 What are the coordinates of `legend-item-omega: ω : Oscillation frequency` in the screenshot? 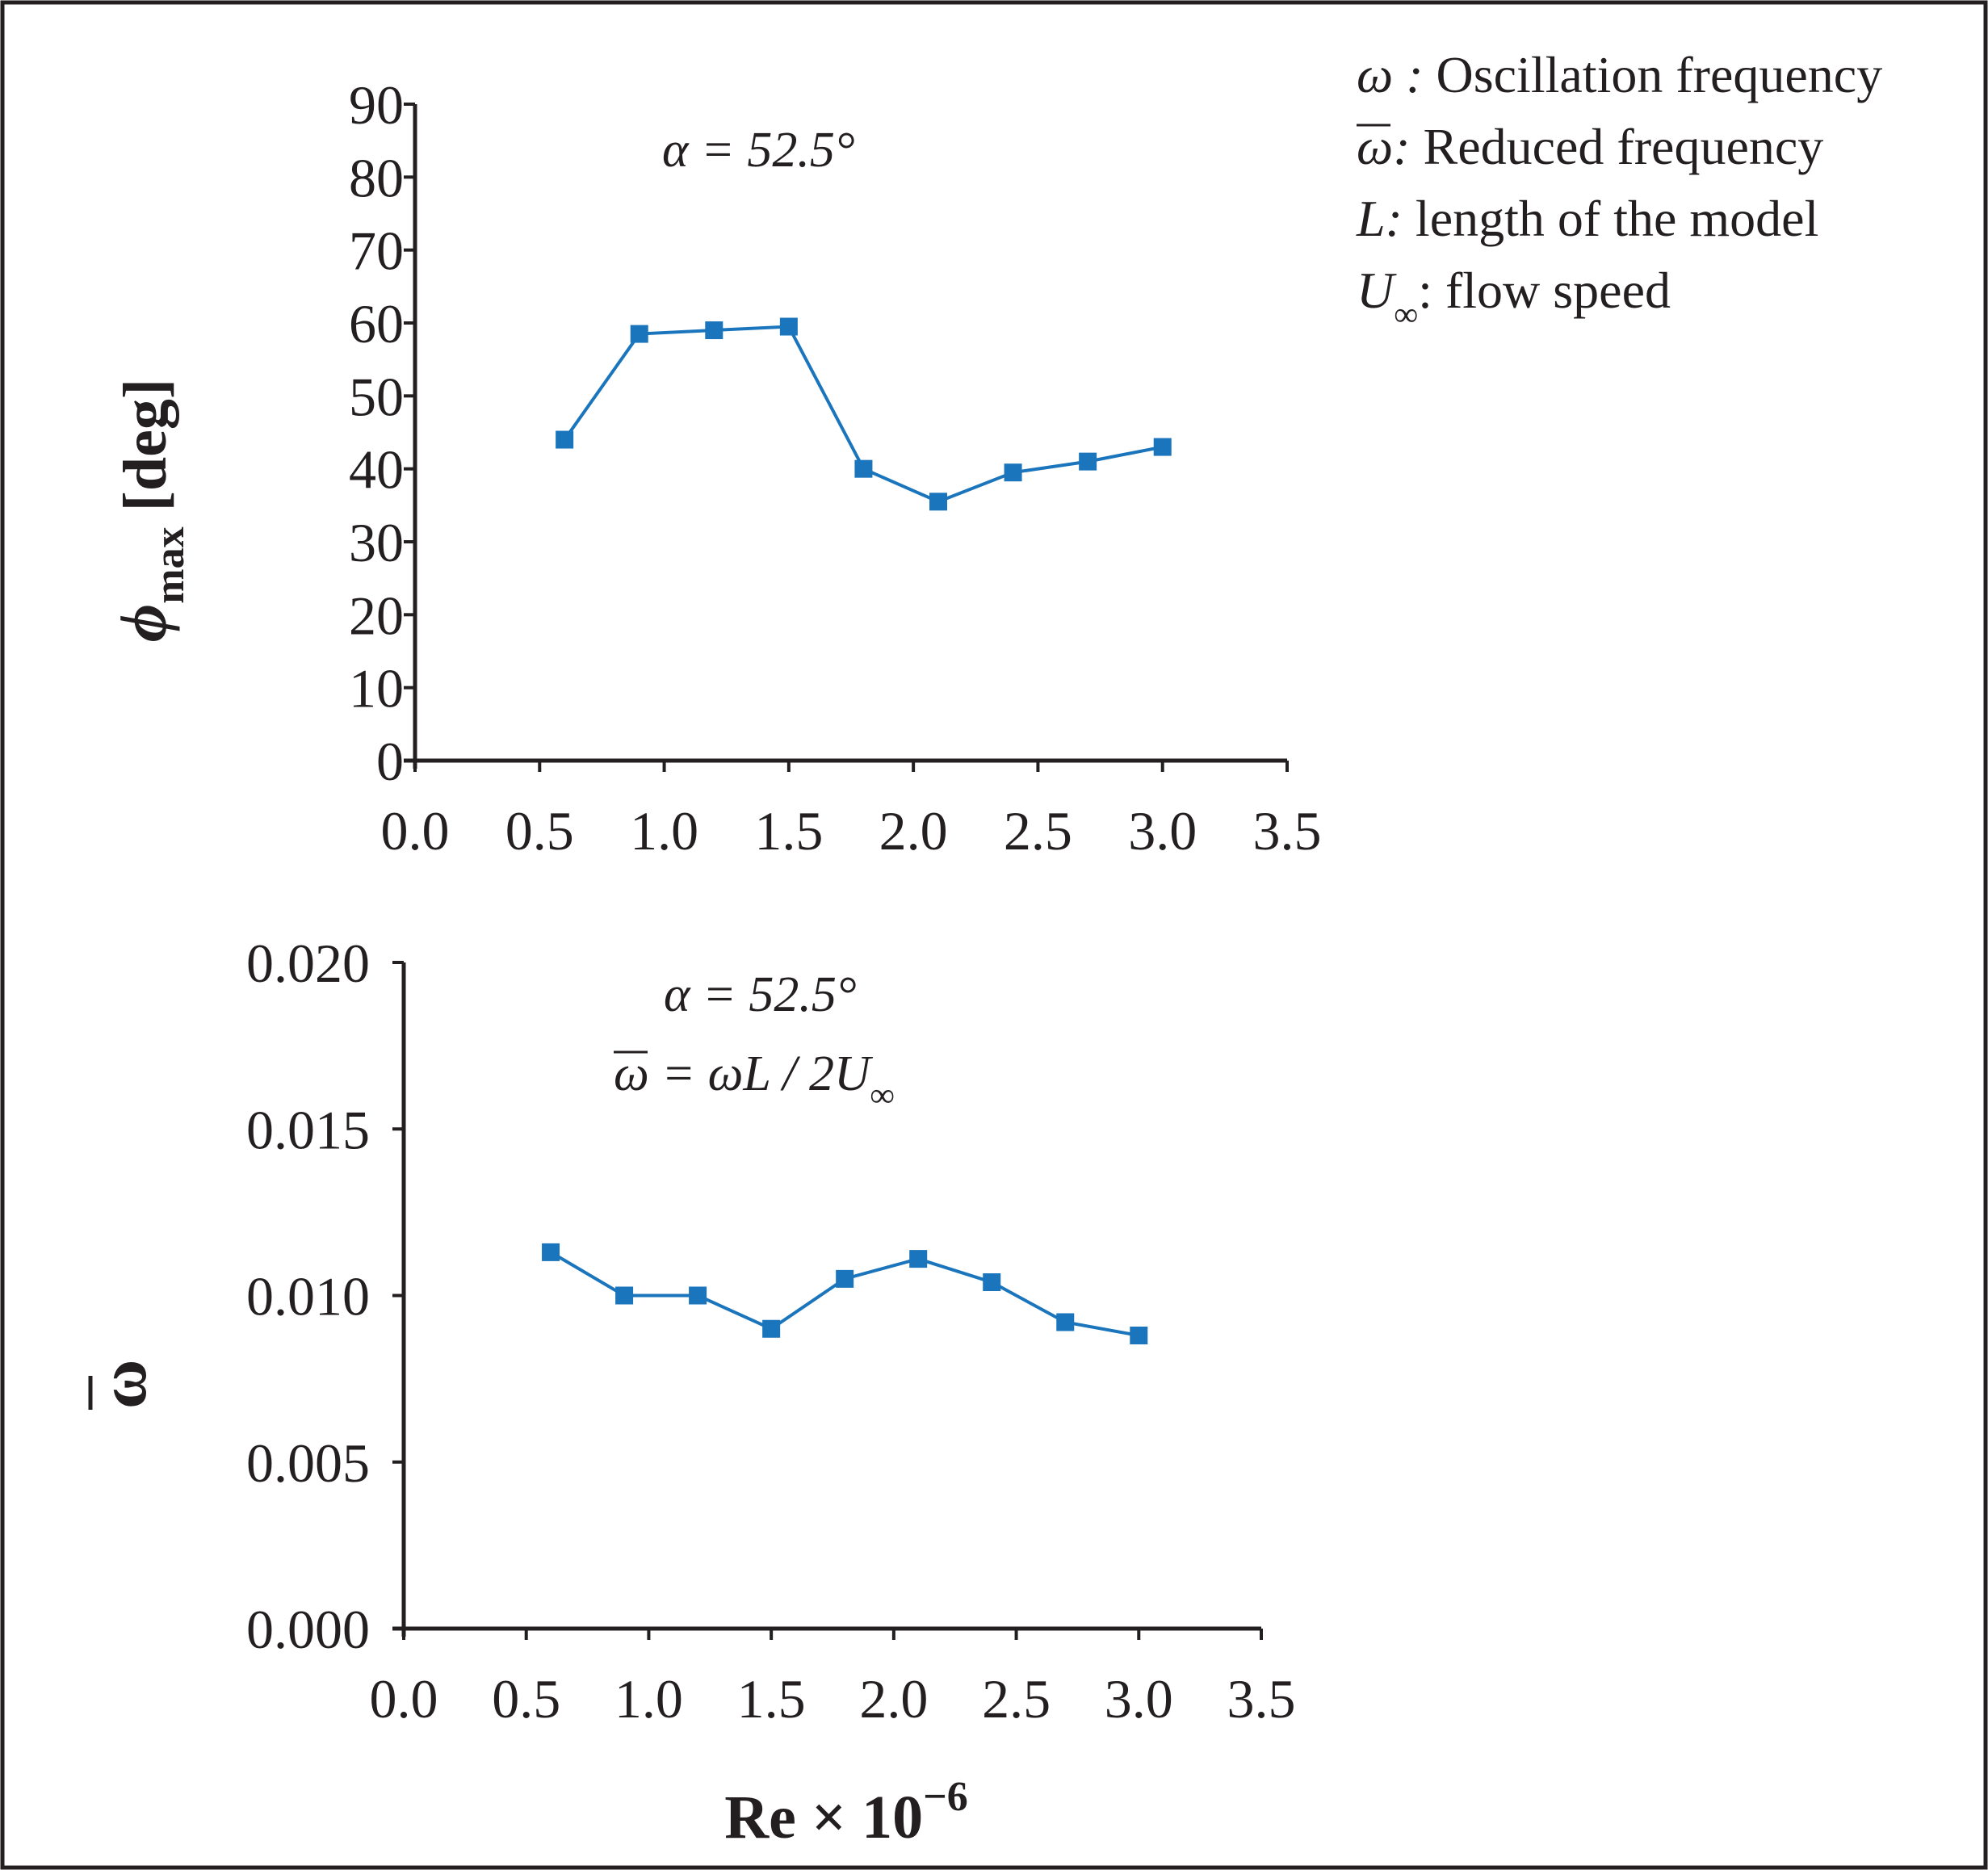 It's located at (1620, 74).